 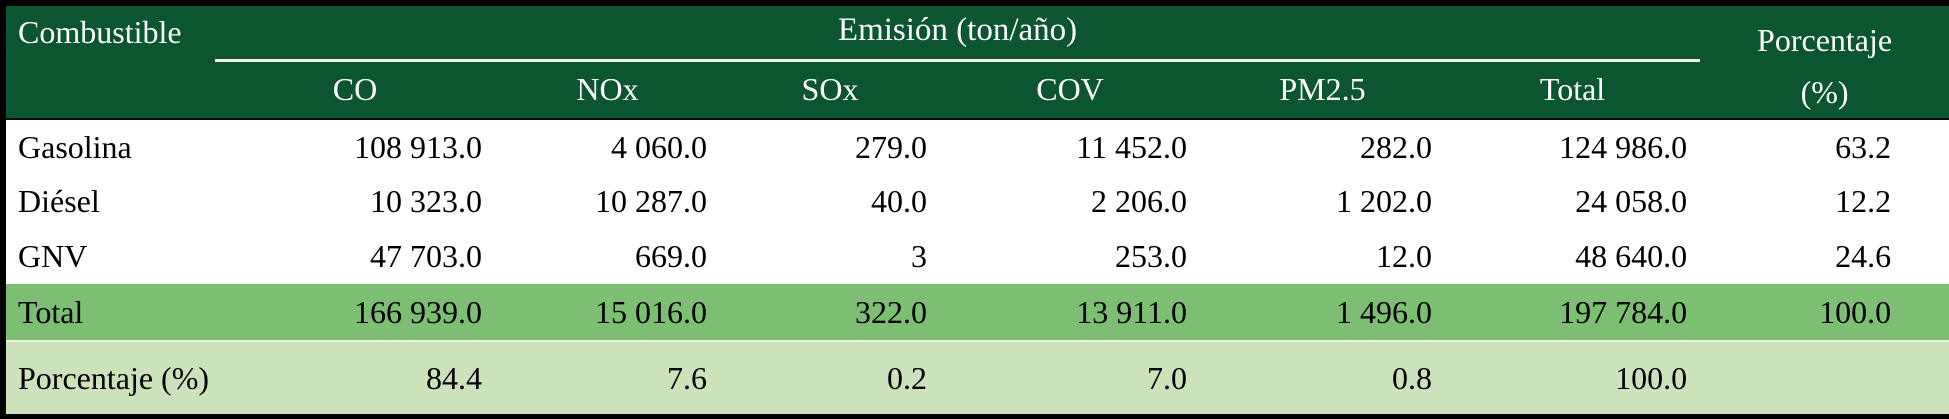 I want to click on header-total: Total, so click(x=1573, y=90).